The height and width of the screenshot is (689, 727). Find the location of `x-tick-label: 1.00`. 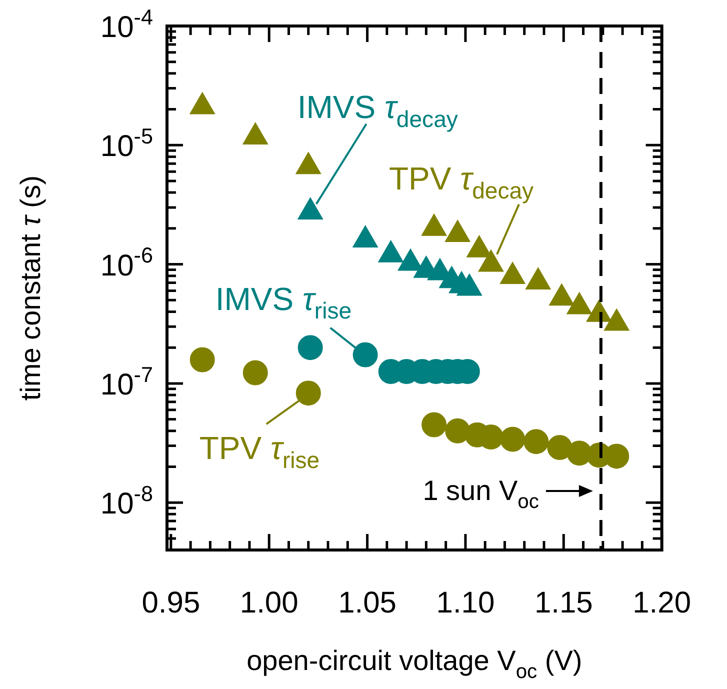

x-tick-label: 1.00 is located at coordinates (269, 603).